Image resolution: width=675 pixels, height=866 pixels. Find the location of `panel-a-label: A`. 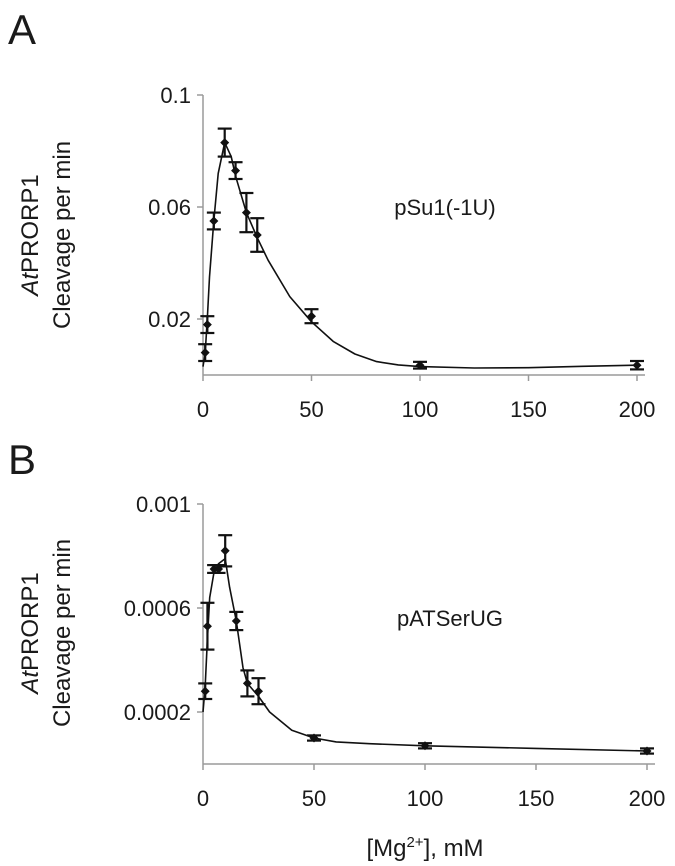

panel-a-label: A is located at coordinates (22, 29).